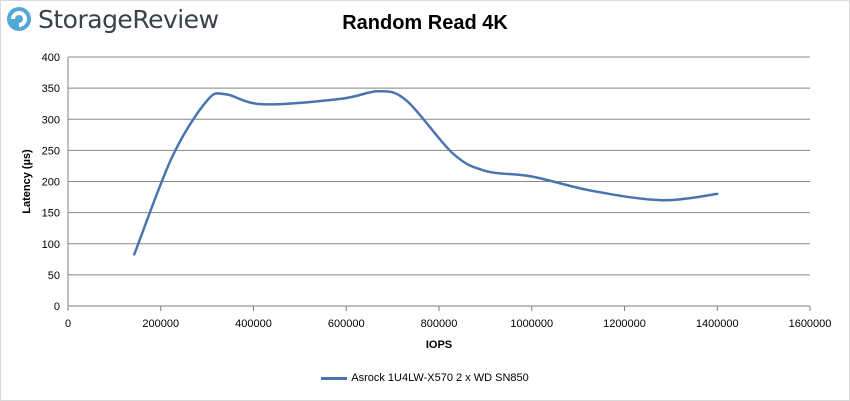  What do you see at coordinates (51, 245) in the screenshot?
I see `y-tick-label: 100` at bounding box center [51, 245].